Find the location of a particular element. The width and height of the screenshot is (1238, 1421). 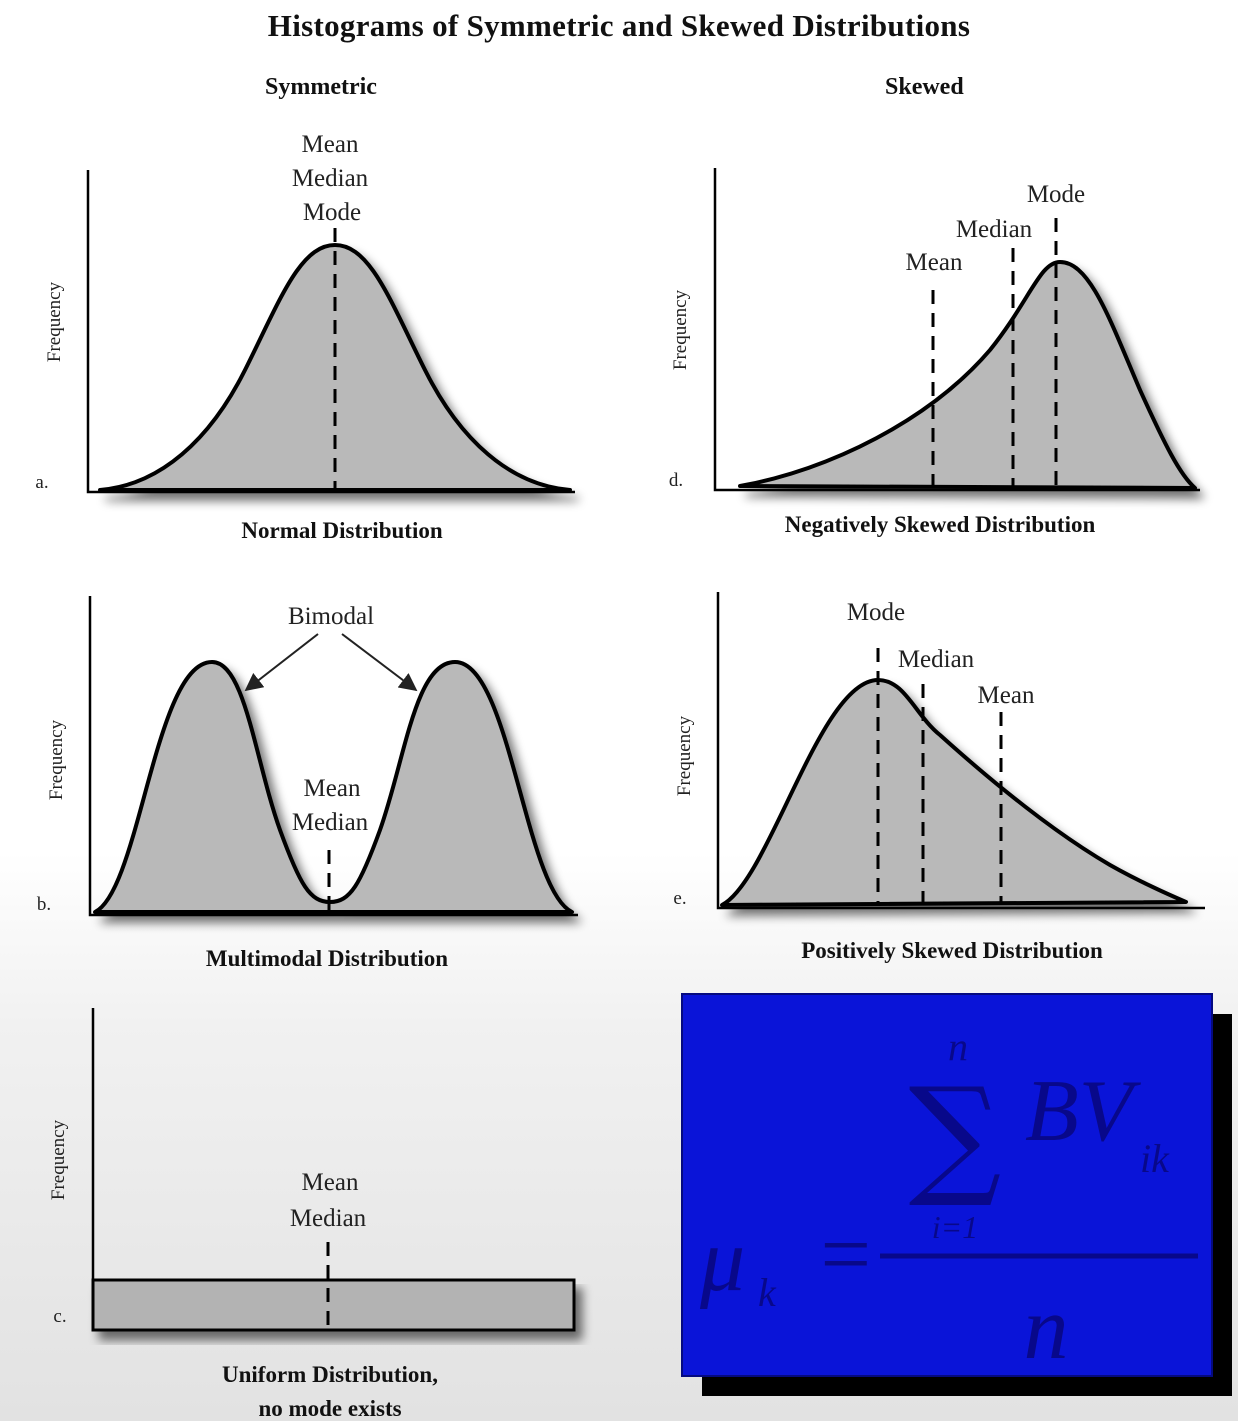

formula-lhs: μ is located at coordinates (722, 1260).